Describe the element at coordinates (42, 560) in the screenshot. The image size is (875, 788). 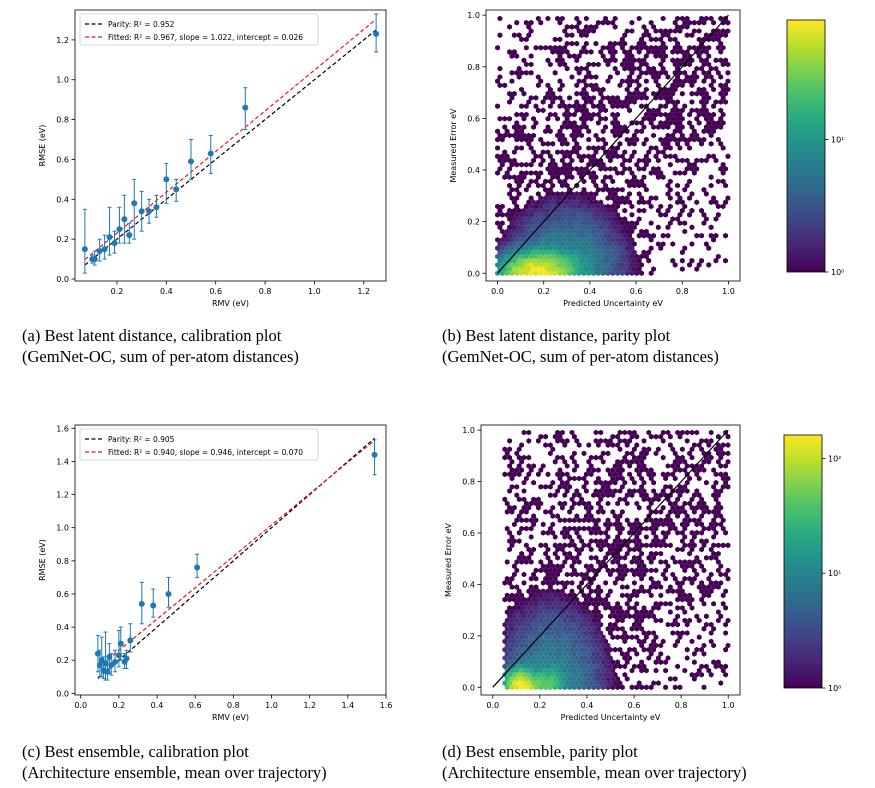
I see `y-axis-label-c: RMSE (eV)` at that location.